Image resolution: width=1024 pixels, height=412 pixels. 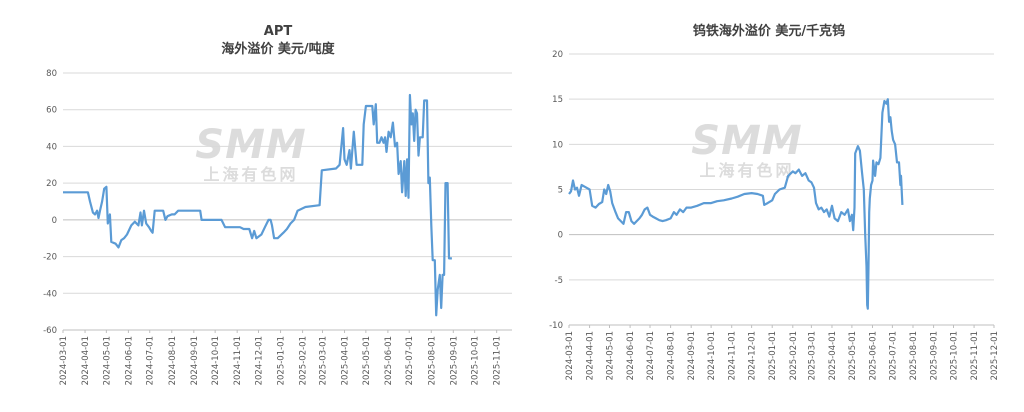 What do you see at coordinates (557, 100) in the screenshot?
I see `y-tick-label: 15` at bounding box center [557, 100].